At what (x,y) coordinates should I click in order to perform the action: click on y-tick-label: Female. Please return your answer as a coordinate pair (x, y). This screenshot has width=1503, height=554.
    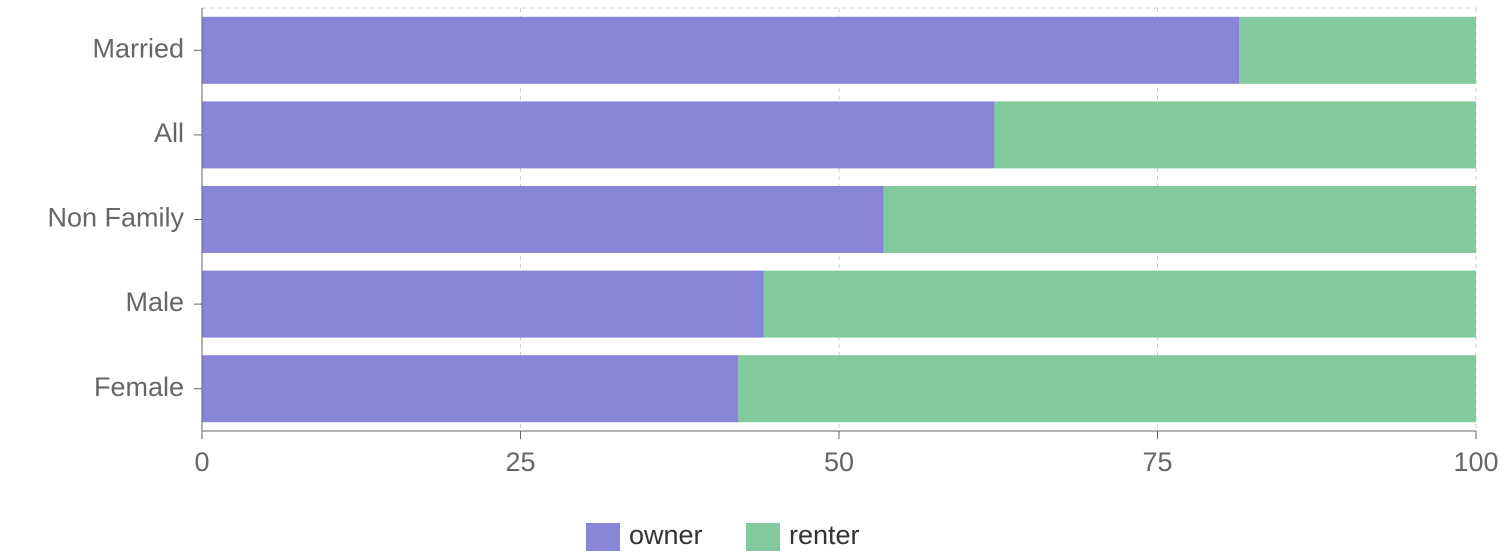
    Looking at the image, I should click on (139, 387).